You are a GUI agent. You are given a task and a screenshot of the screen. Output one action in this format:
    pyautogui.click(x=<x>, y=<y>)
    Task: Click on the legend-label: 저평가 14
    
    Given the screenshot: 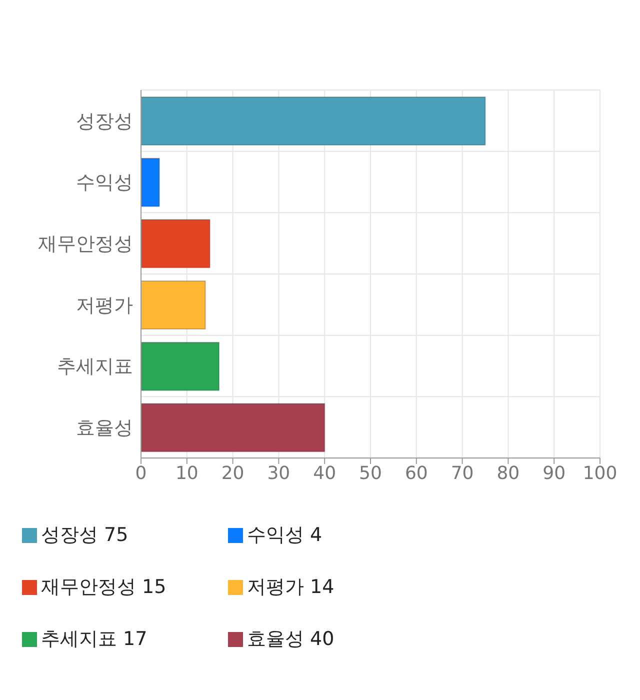 What is the action you would take?
    pyautogui.click(x=290, y=587)
    